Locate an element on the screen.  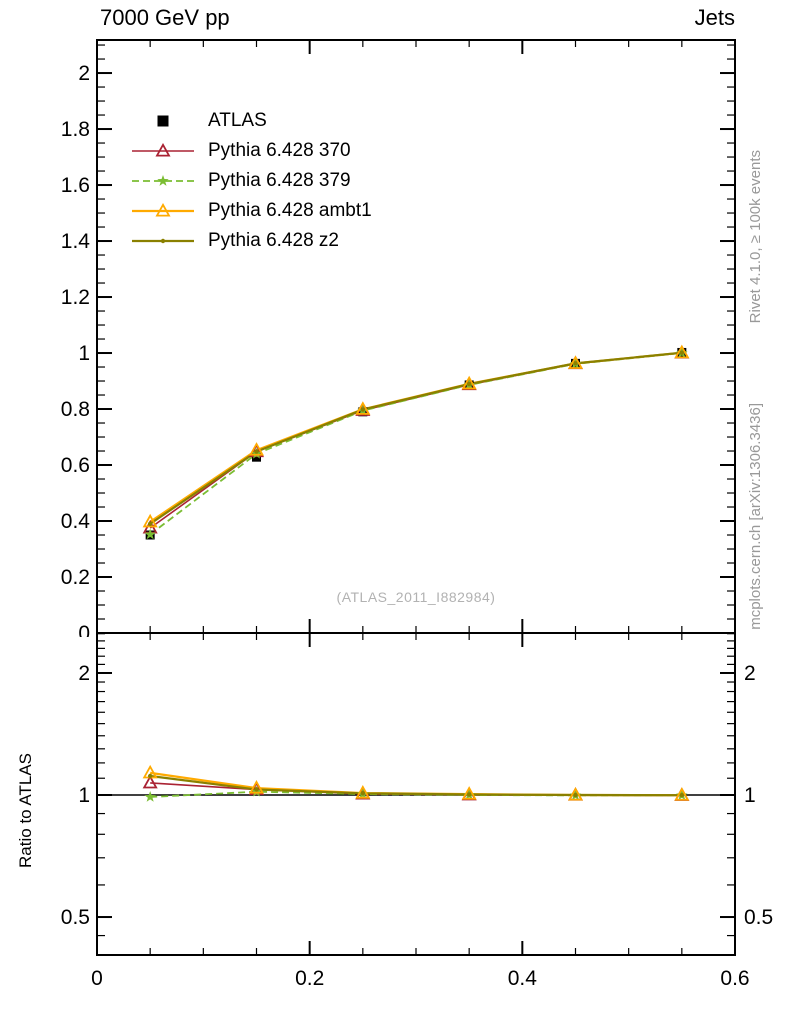
legend-marker-square-icon is located at coordinates (163, 121).